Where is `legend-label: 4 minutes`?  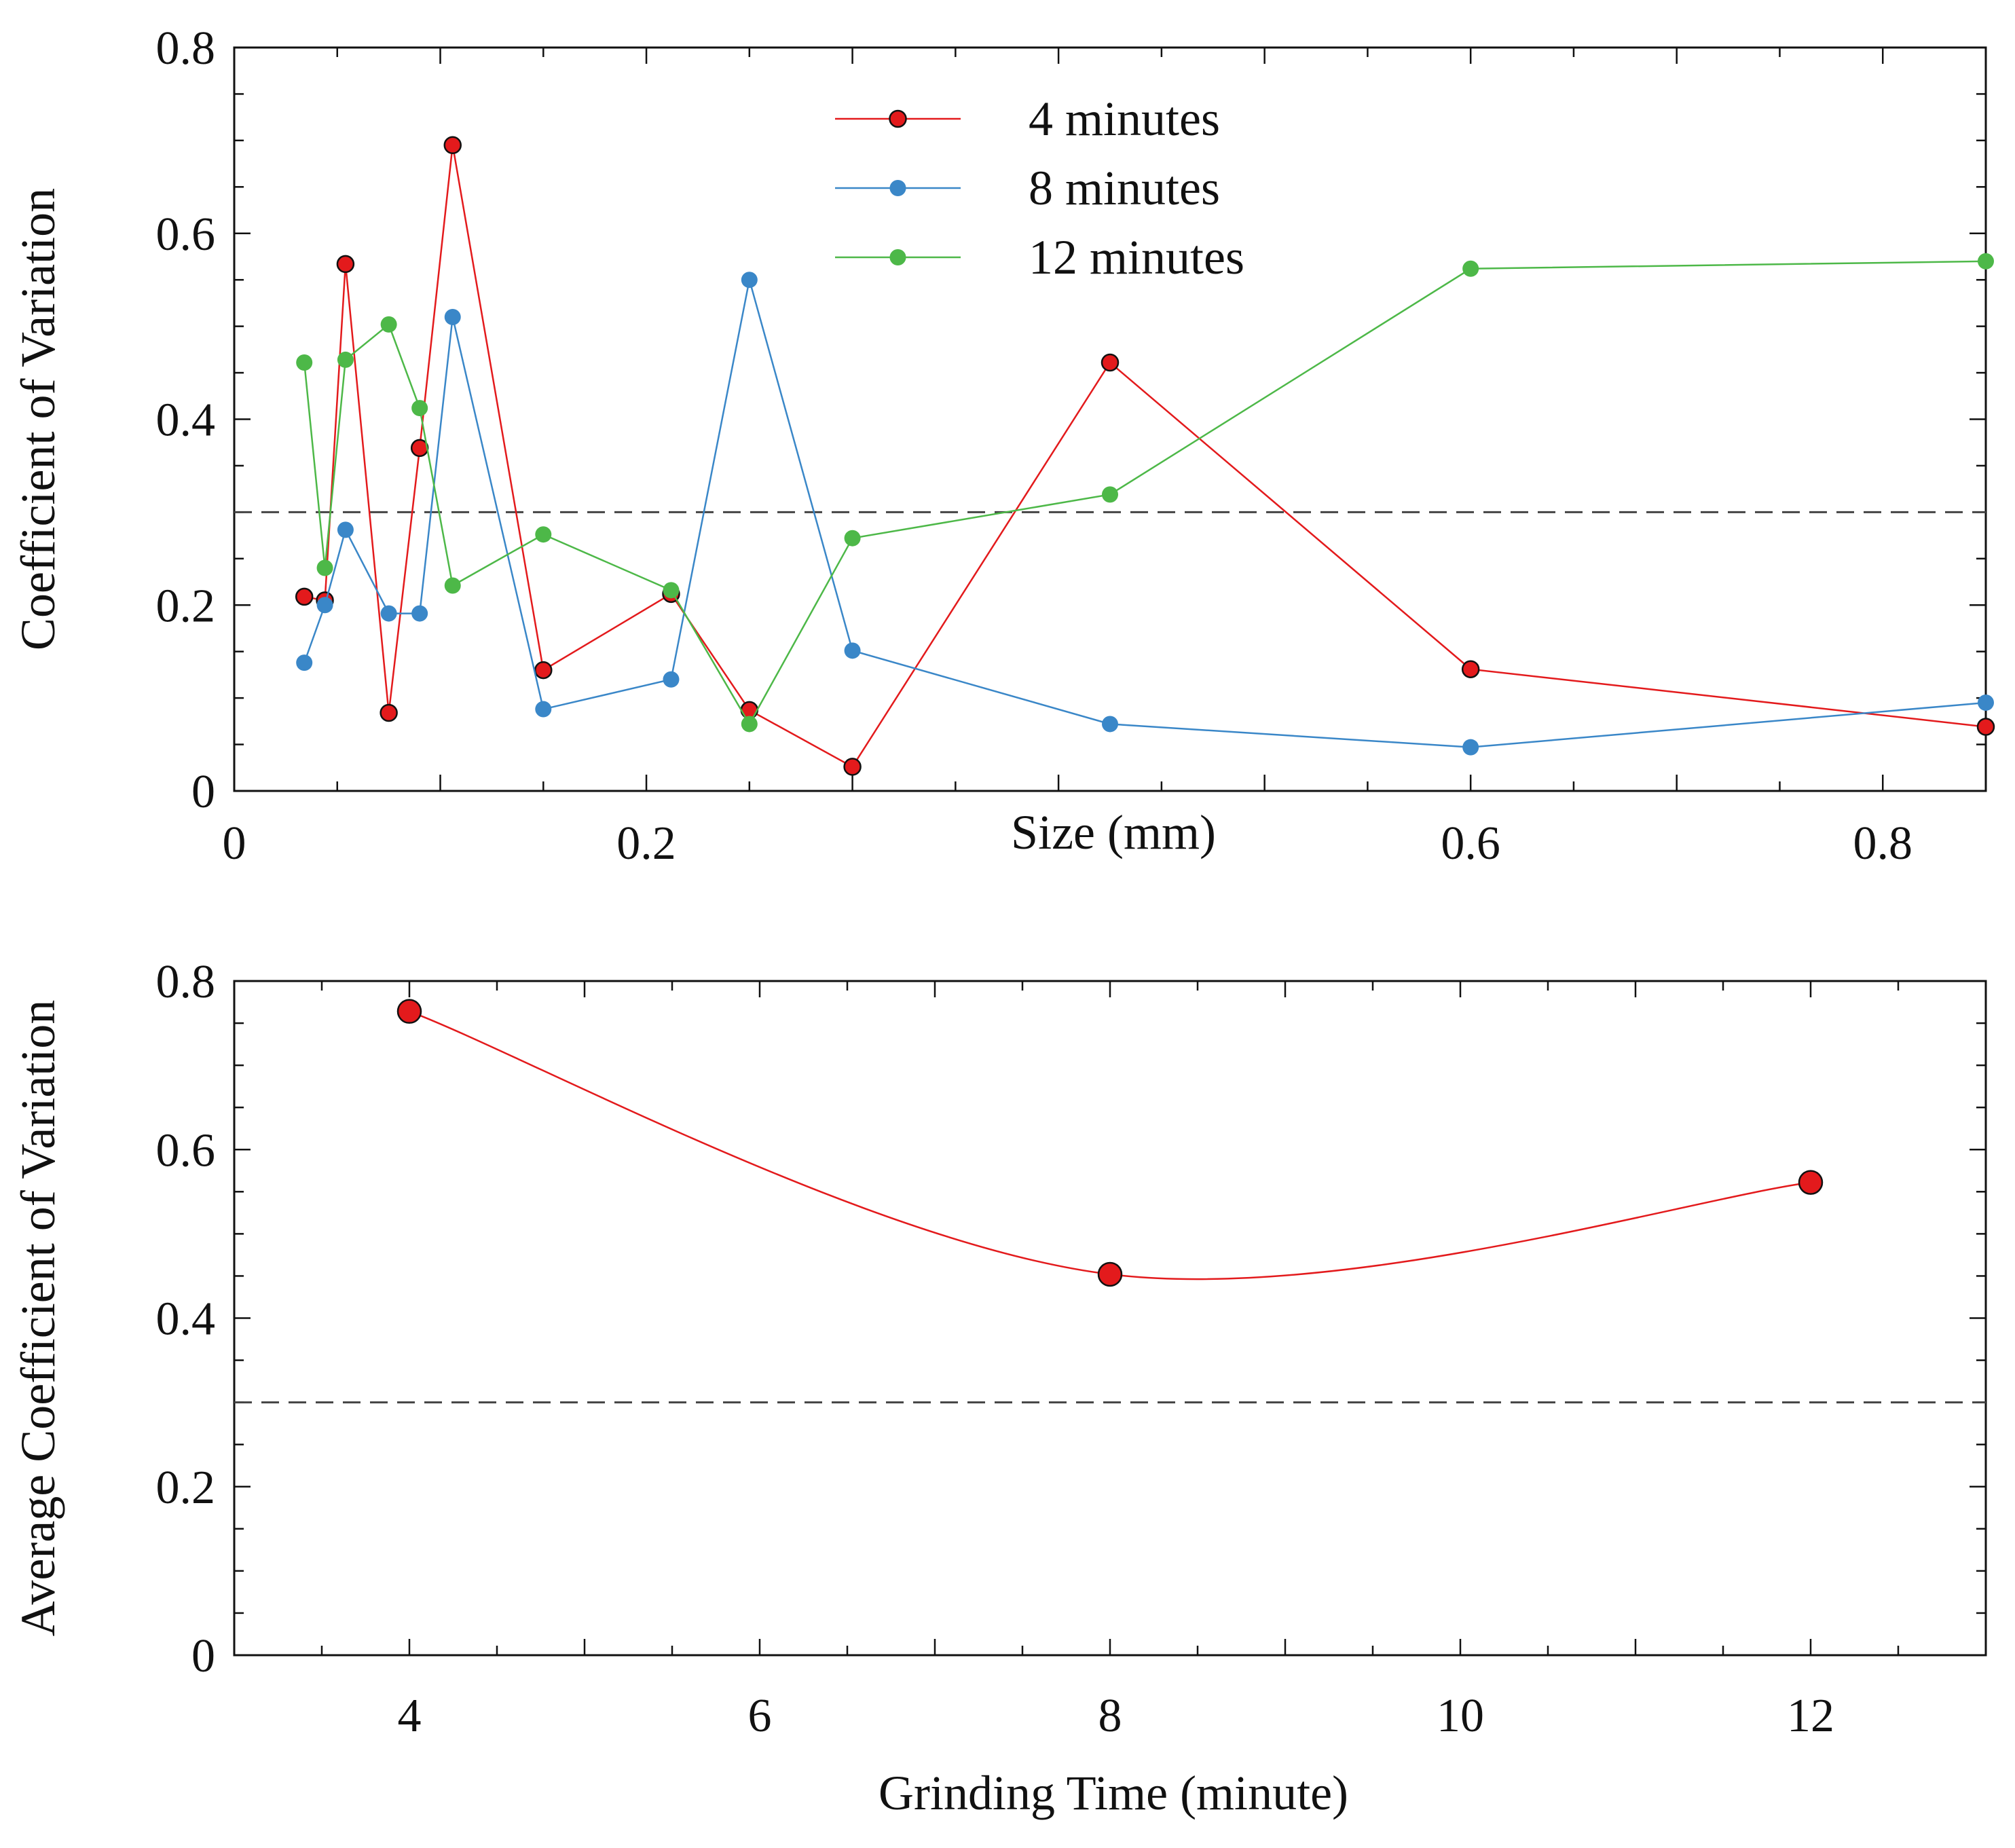 legend-label: 4 minutes is located at coordinates (1125, 119).